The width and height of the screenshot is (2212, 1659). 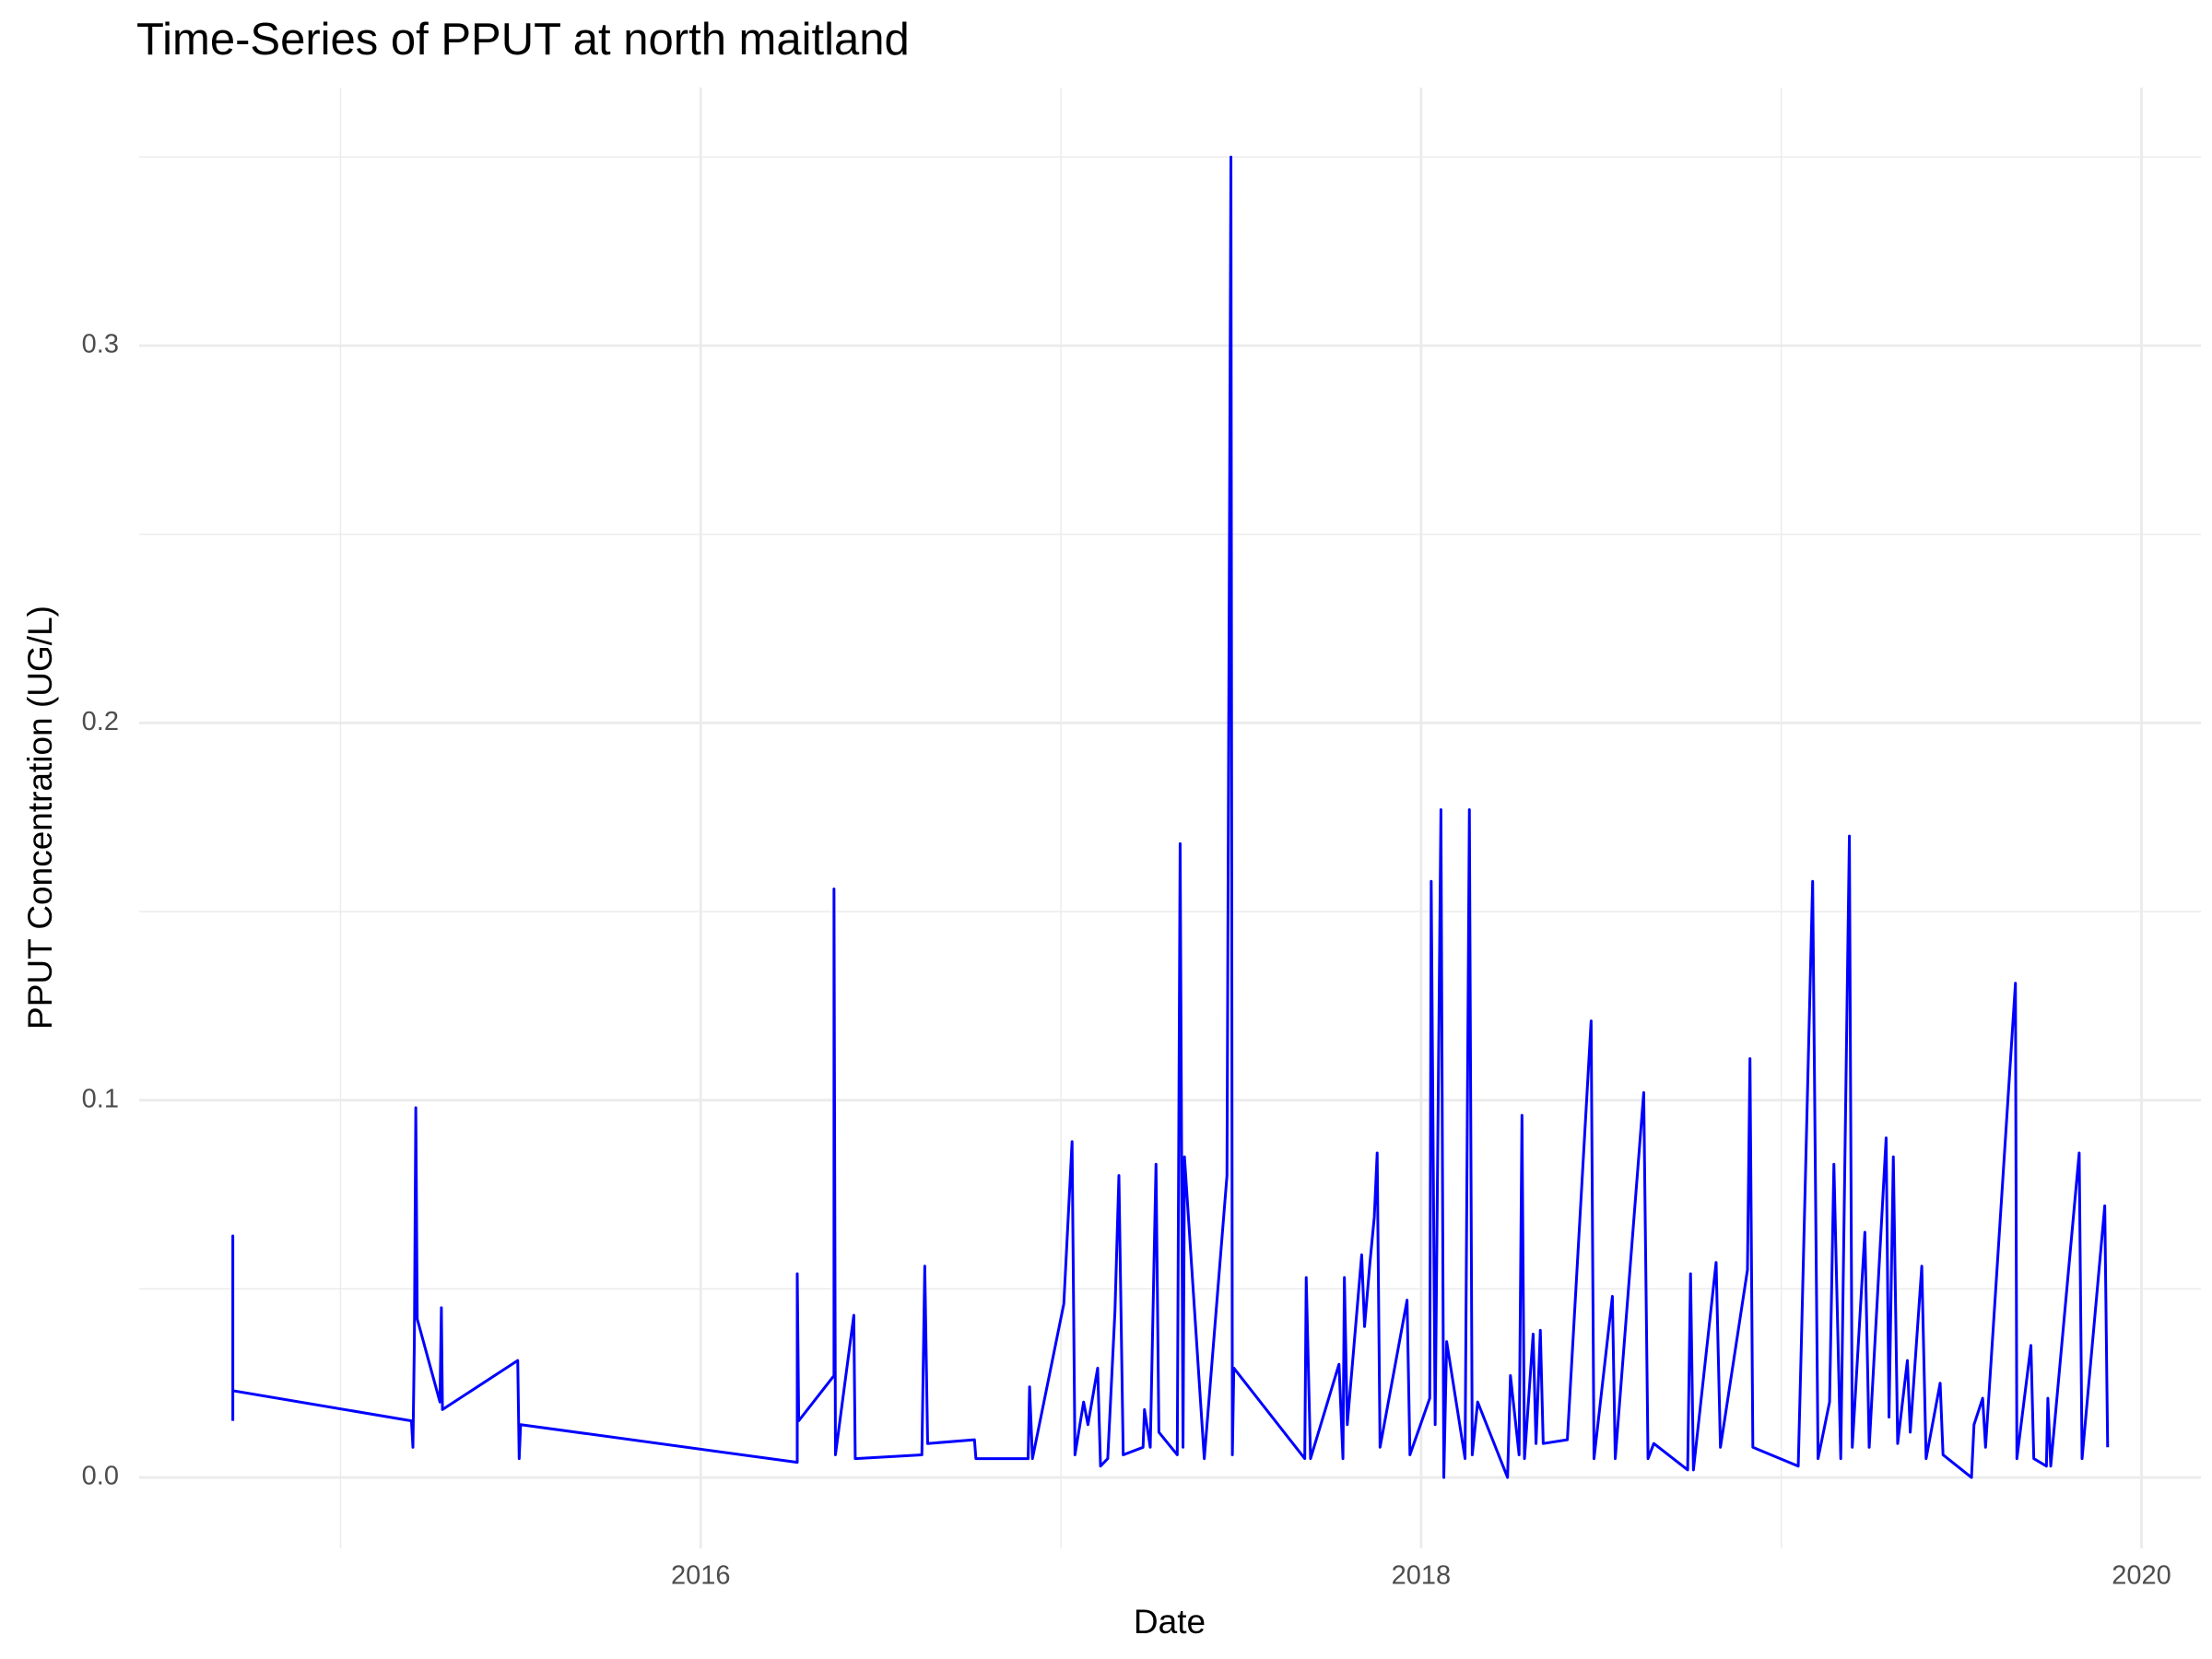 I want to click on x-tick-label: 2020, so click(x=2141, y=1576).